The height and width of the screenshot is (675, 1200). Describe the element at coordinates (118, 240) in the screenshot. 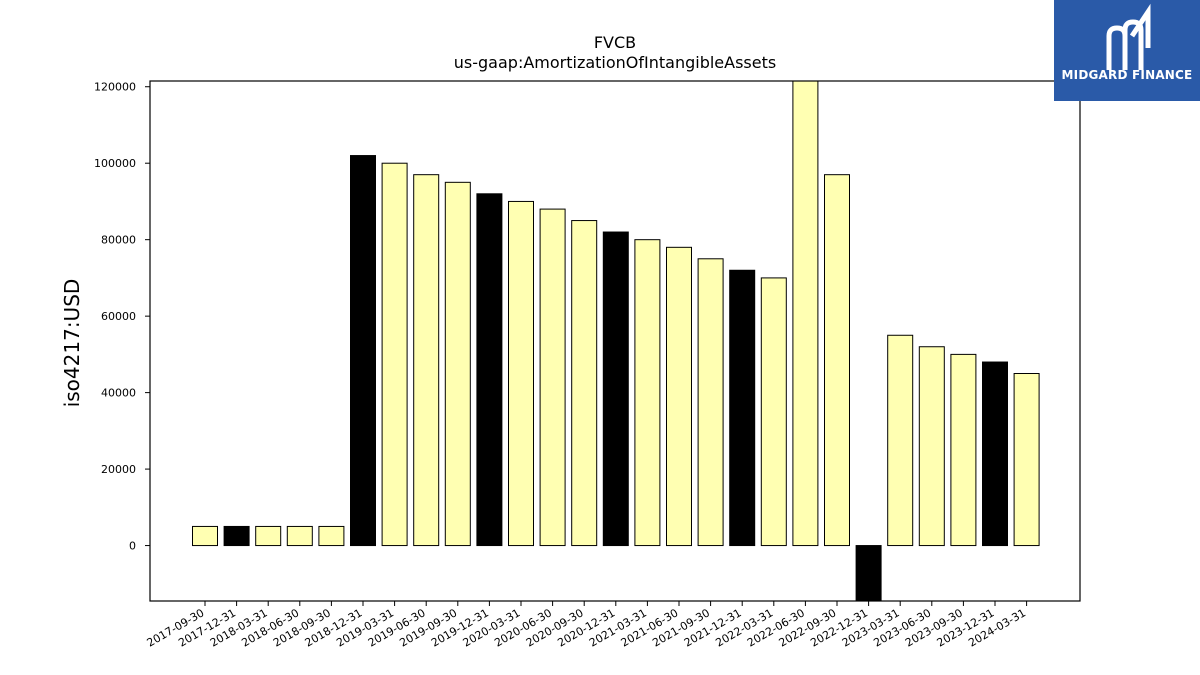

I see `y-tick-label: 80000` at that location.